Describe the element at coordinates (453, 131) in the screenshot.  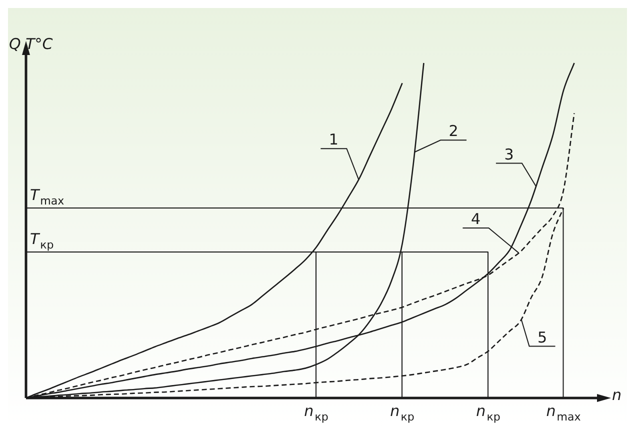
I see `annotation: 2` at that location.